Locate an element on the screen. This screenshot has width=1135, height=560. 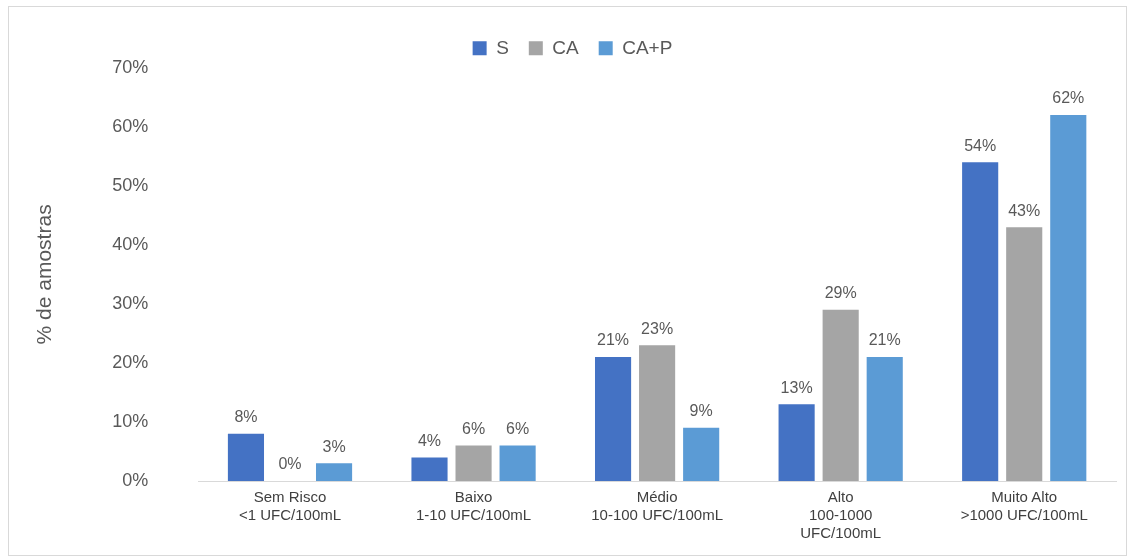
x-tick-label: Baixo 1-10 UFC/100mL is located at coordinates (474, 506).